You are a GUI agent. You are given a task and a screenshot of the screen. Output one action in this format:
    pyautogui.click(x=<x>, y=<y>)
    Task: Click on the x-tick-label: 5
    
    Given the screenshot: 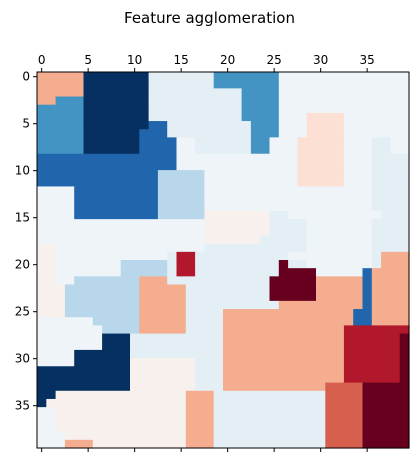 What is the action you would take?
    pyautogui.click(x=88, y=60)
    